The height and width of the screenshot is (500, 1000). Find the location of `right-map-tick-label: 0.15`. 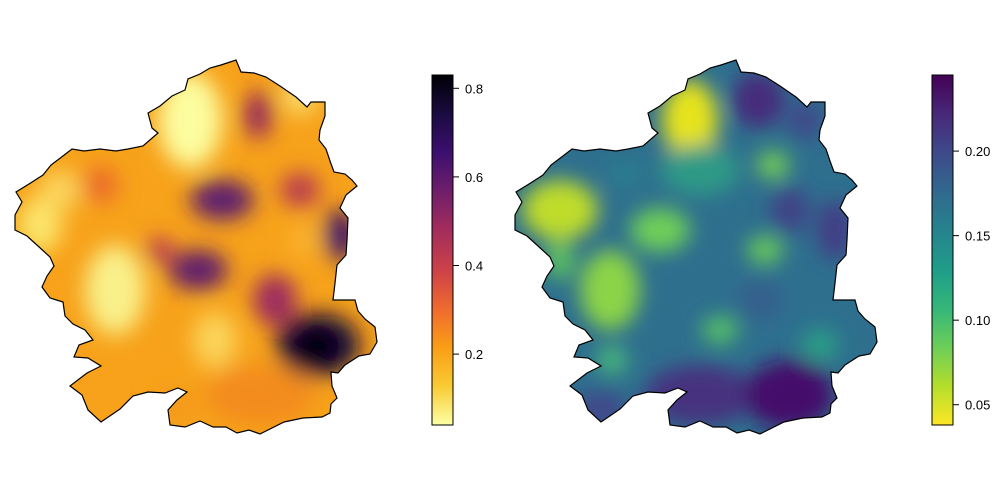

right-map-tick-label: 0.15 is located at coordinates (977, 236).